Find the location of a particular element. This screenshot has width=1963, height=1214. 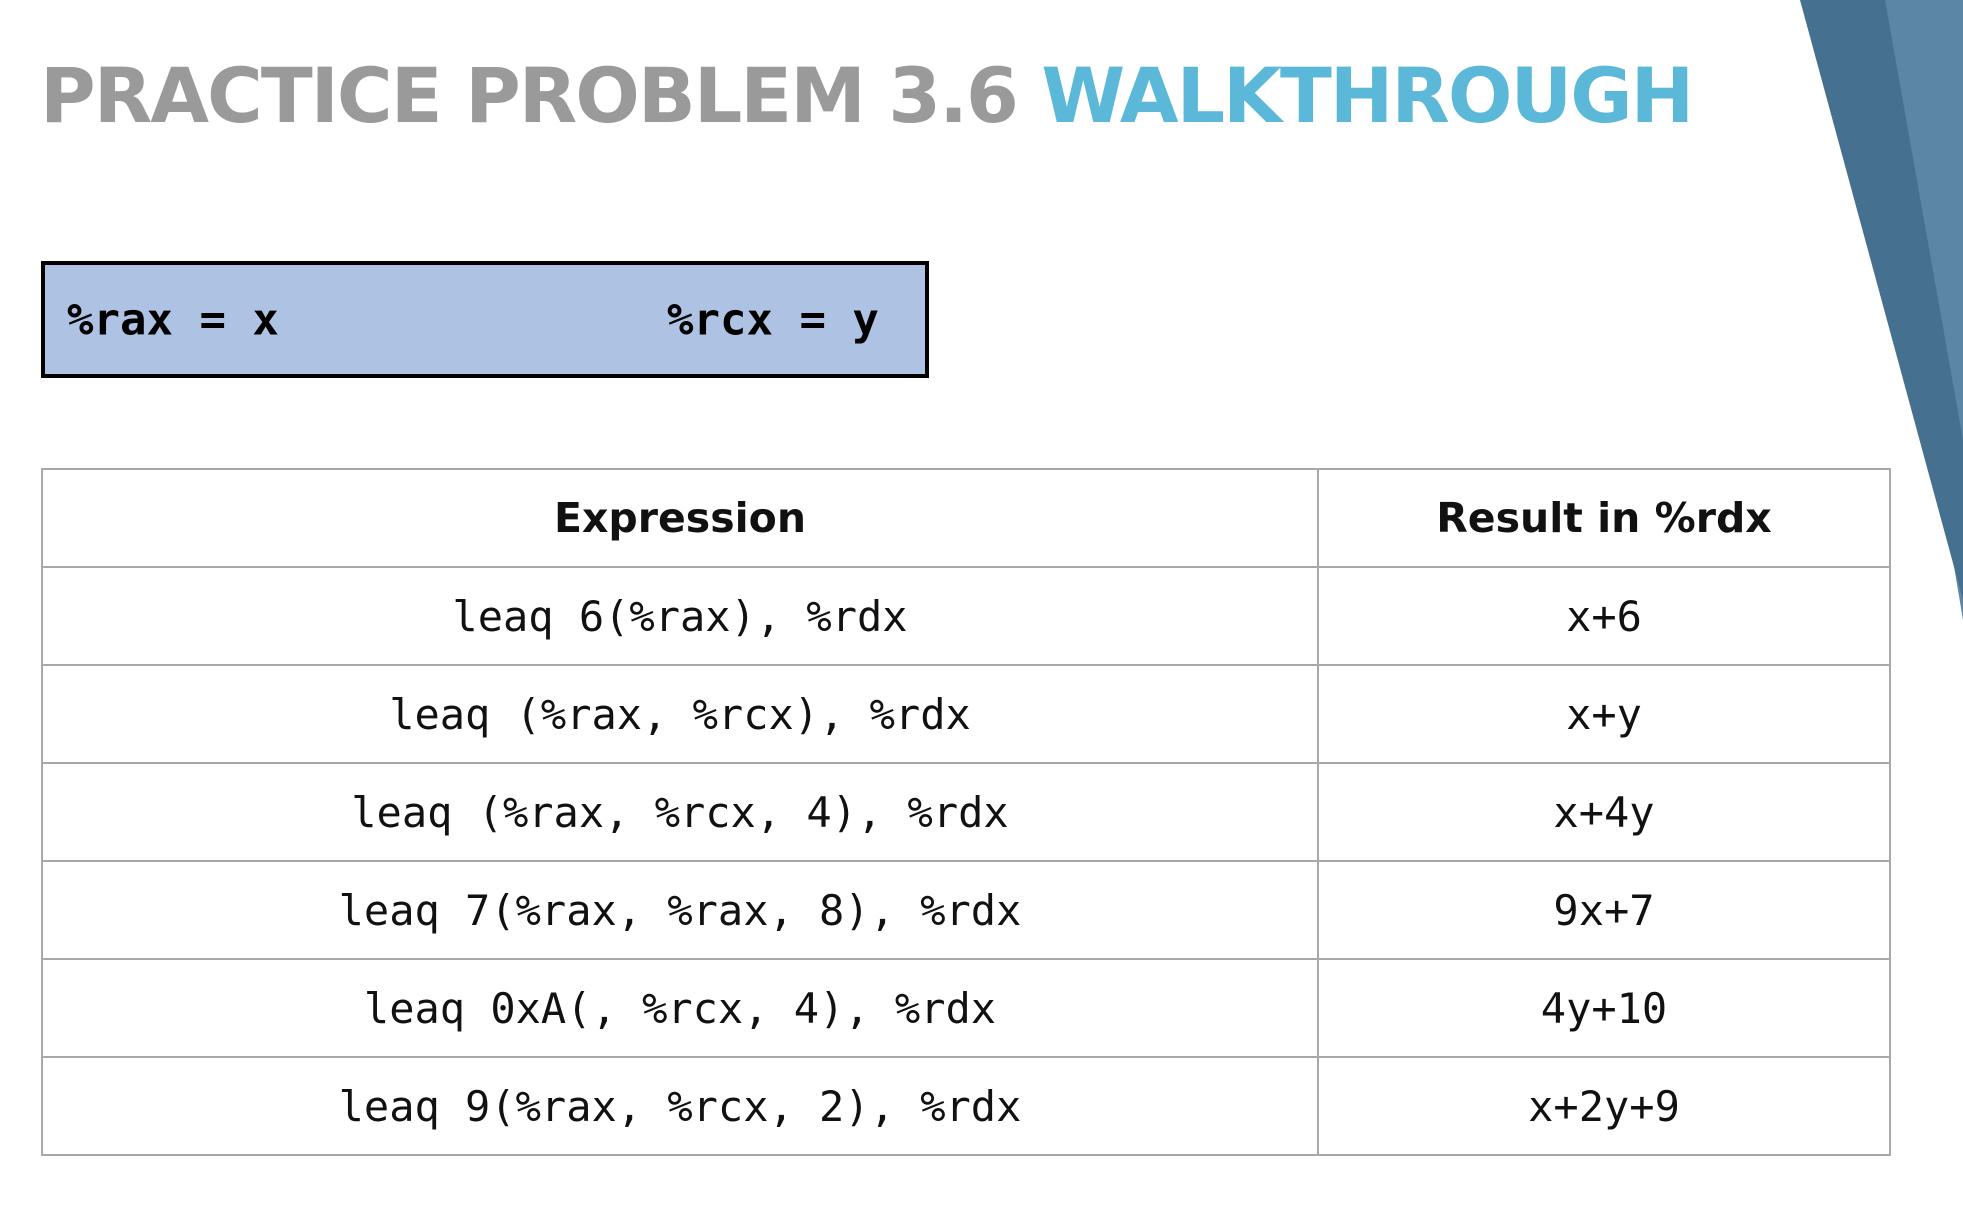

table-row: leaq 0xA(, %rcx, 4), %rdx 4y+10 is located at coordinates (966, 1008).